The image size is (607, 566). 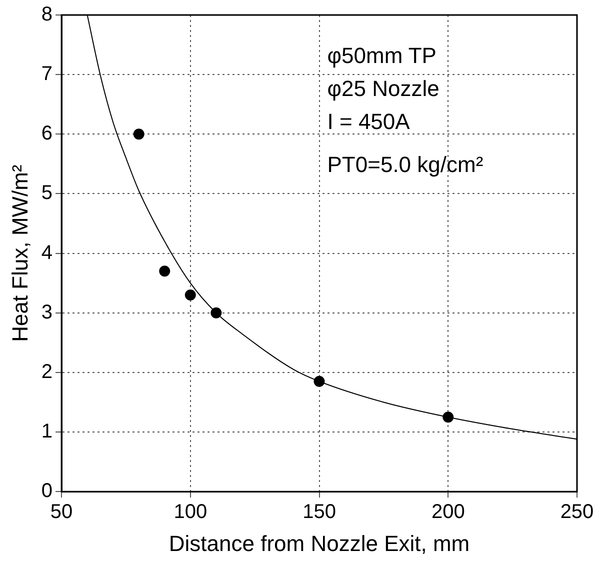 I want to click on y-axis-title: Heat Flux, MW/m², so click(x=19, y=253).